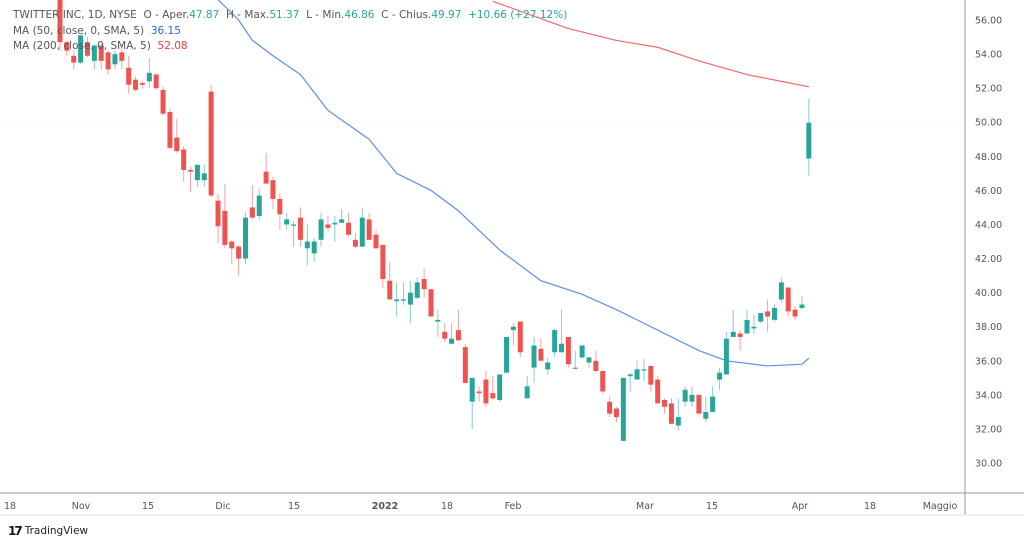 The height and width of the screenshot is (543, 1024). What do you see at coordinates (75, 15) in the screenshot?
I see `legend-symbol: TWITTER INC, 1D, NYSE` at bounding box center [75, 15].